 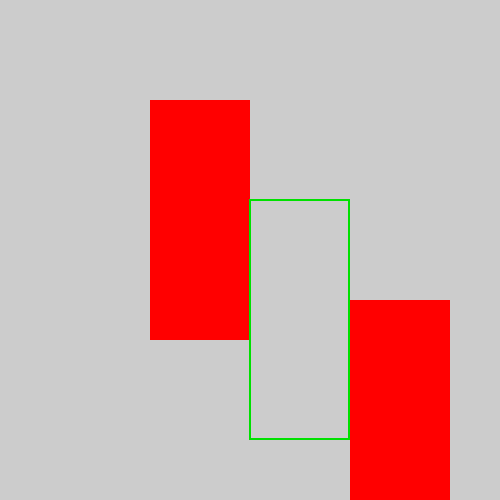 What do you see at coordinates (200, 220) in the screenshot?
I see `red-rectangle-left` at bounding box center [200, 220].